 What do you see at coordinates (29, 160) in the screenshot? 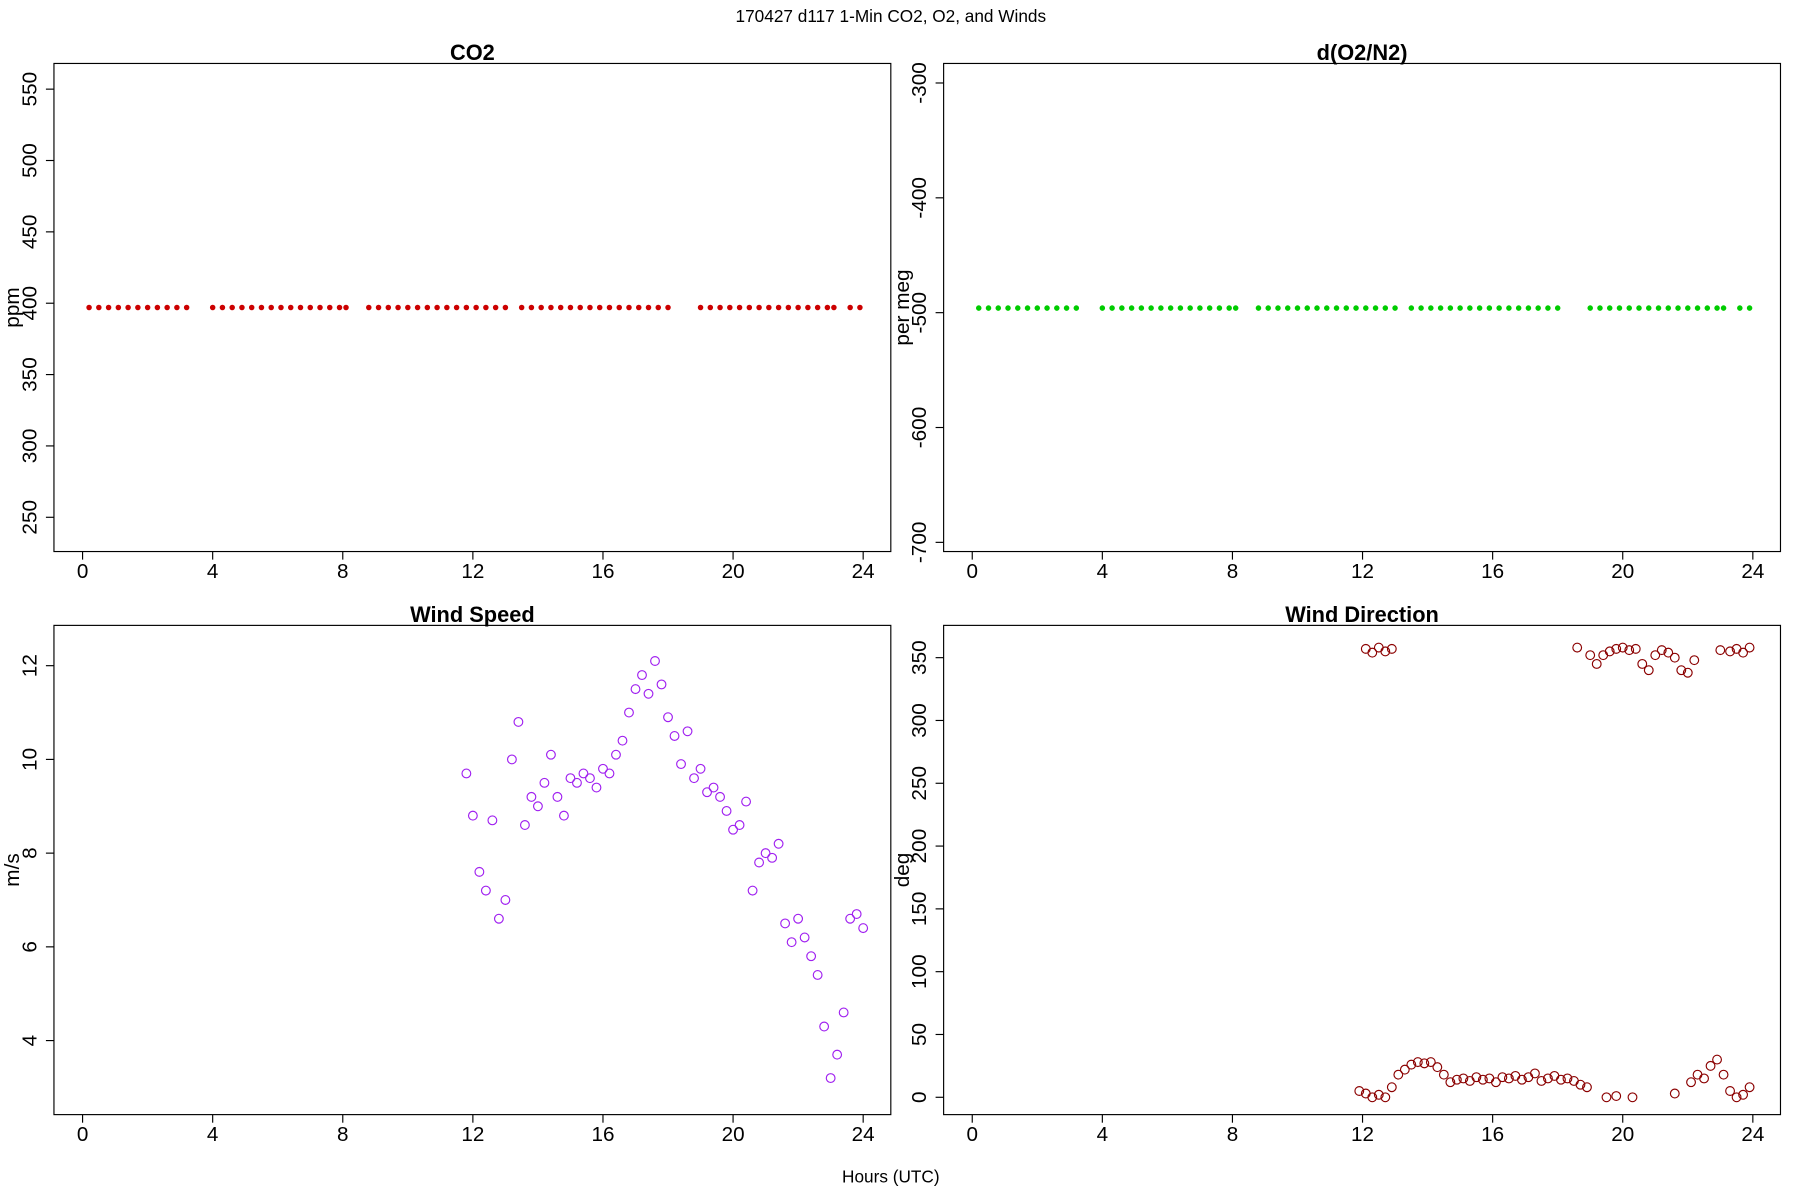
I see `y-tick-label: 500` at bounding box center [29, 160].